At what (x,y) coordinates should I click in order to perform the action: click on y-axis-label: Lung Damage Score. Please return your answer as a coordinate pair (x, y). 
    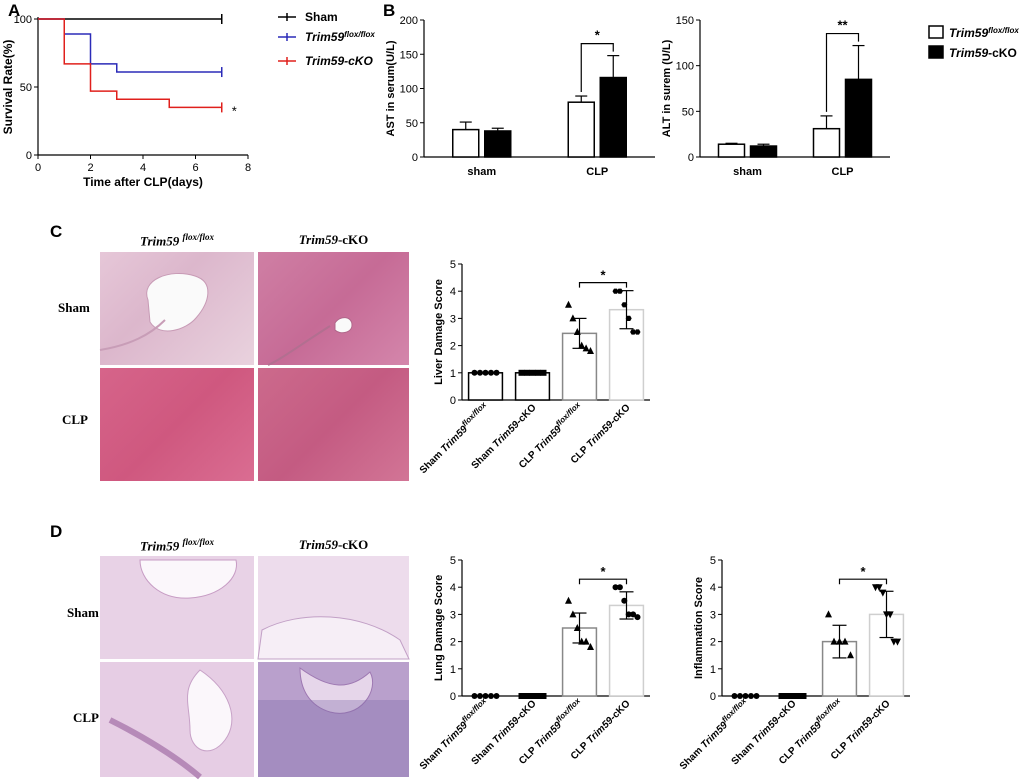
    Looking at the image, I should click on (439, 628).